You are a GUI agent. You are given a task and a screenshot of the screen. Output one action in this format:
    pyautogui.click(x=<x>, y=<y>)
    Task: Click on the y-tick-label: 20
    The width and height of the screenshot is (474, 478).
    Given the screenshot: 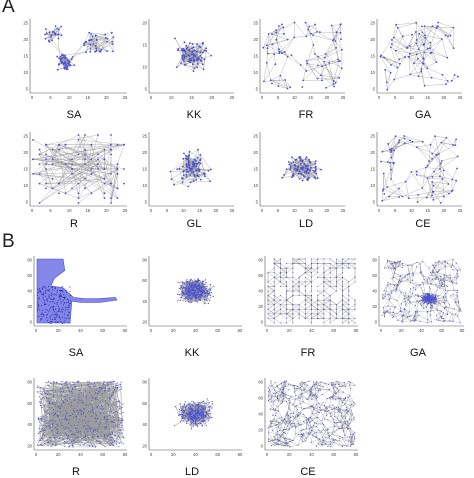 What is the action you would take?
    pyautogui.click(x=144, y=322)
    